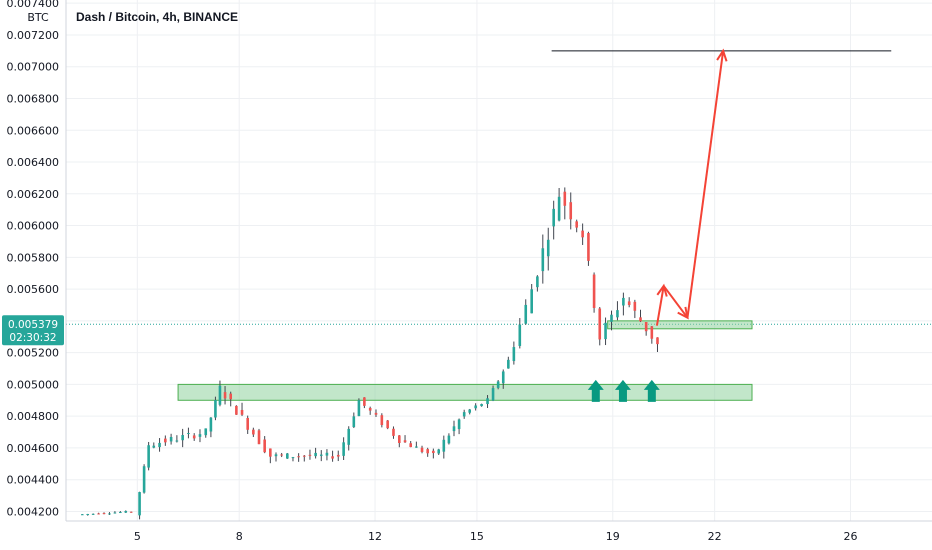  What do you see at coordinates (499, 531) in the screenshot?
I see `x-axis: 5 8 12 15 19 22 26` at bounding box center [499, 531].